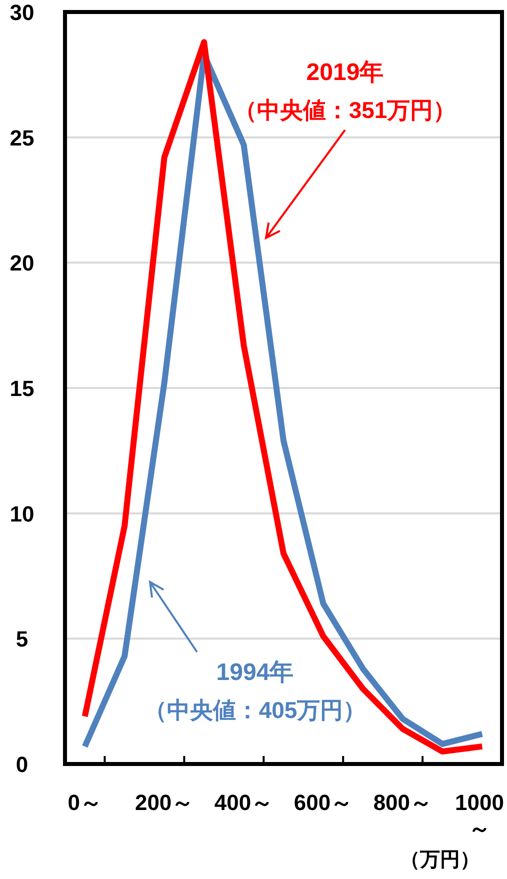 The width and height of the screenshot is (507, 879). What do you see at coordinates (22, 764) in the screenshot?
I see `y-tick-label: 0` at bounding box center [22, 764].